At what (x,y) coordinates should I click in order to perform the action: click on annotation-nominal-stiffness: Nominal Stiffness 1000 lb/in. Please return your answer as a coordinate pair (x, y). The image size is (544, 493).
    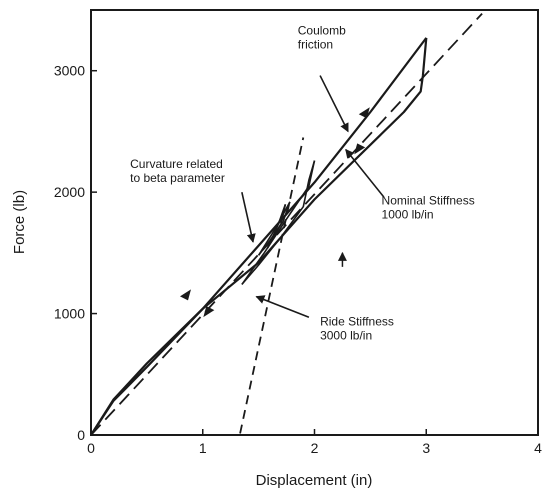
    Looking at the image, I should click on (428, 207).